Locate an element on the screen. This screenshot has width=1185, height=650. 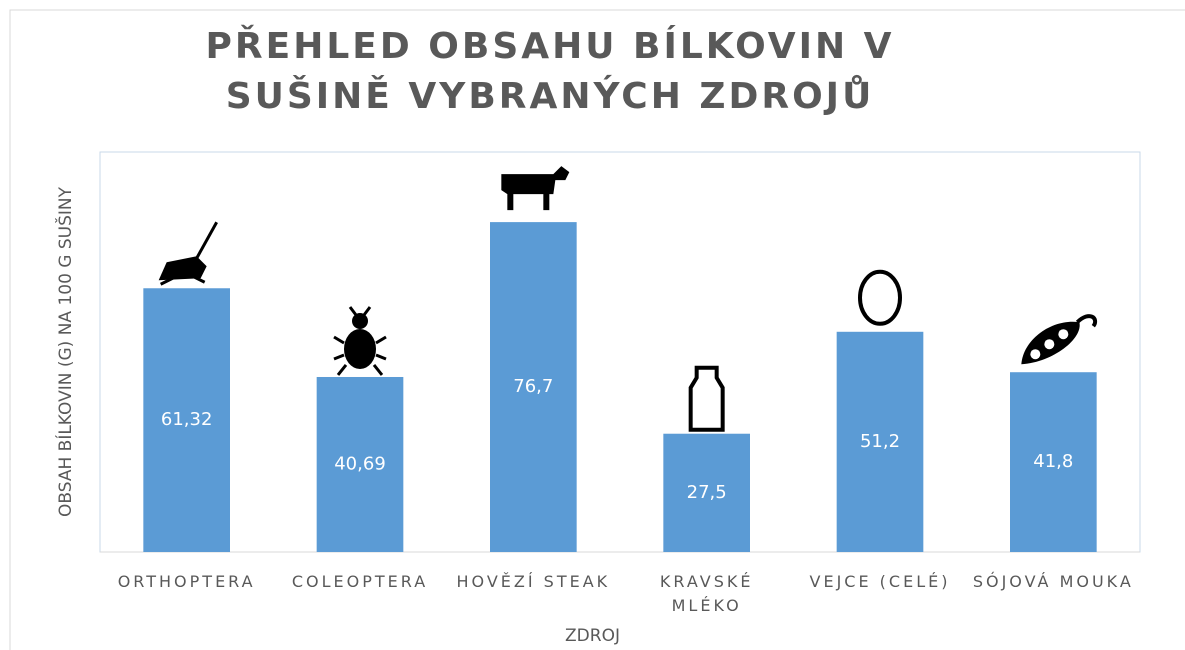
y-axis-label: OBSAH BÍLKOVIN (G) NA 100 G SUŠINY is located at coordinates (65, 351).